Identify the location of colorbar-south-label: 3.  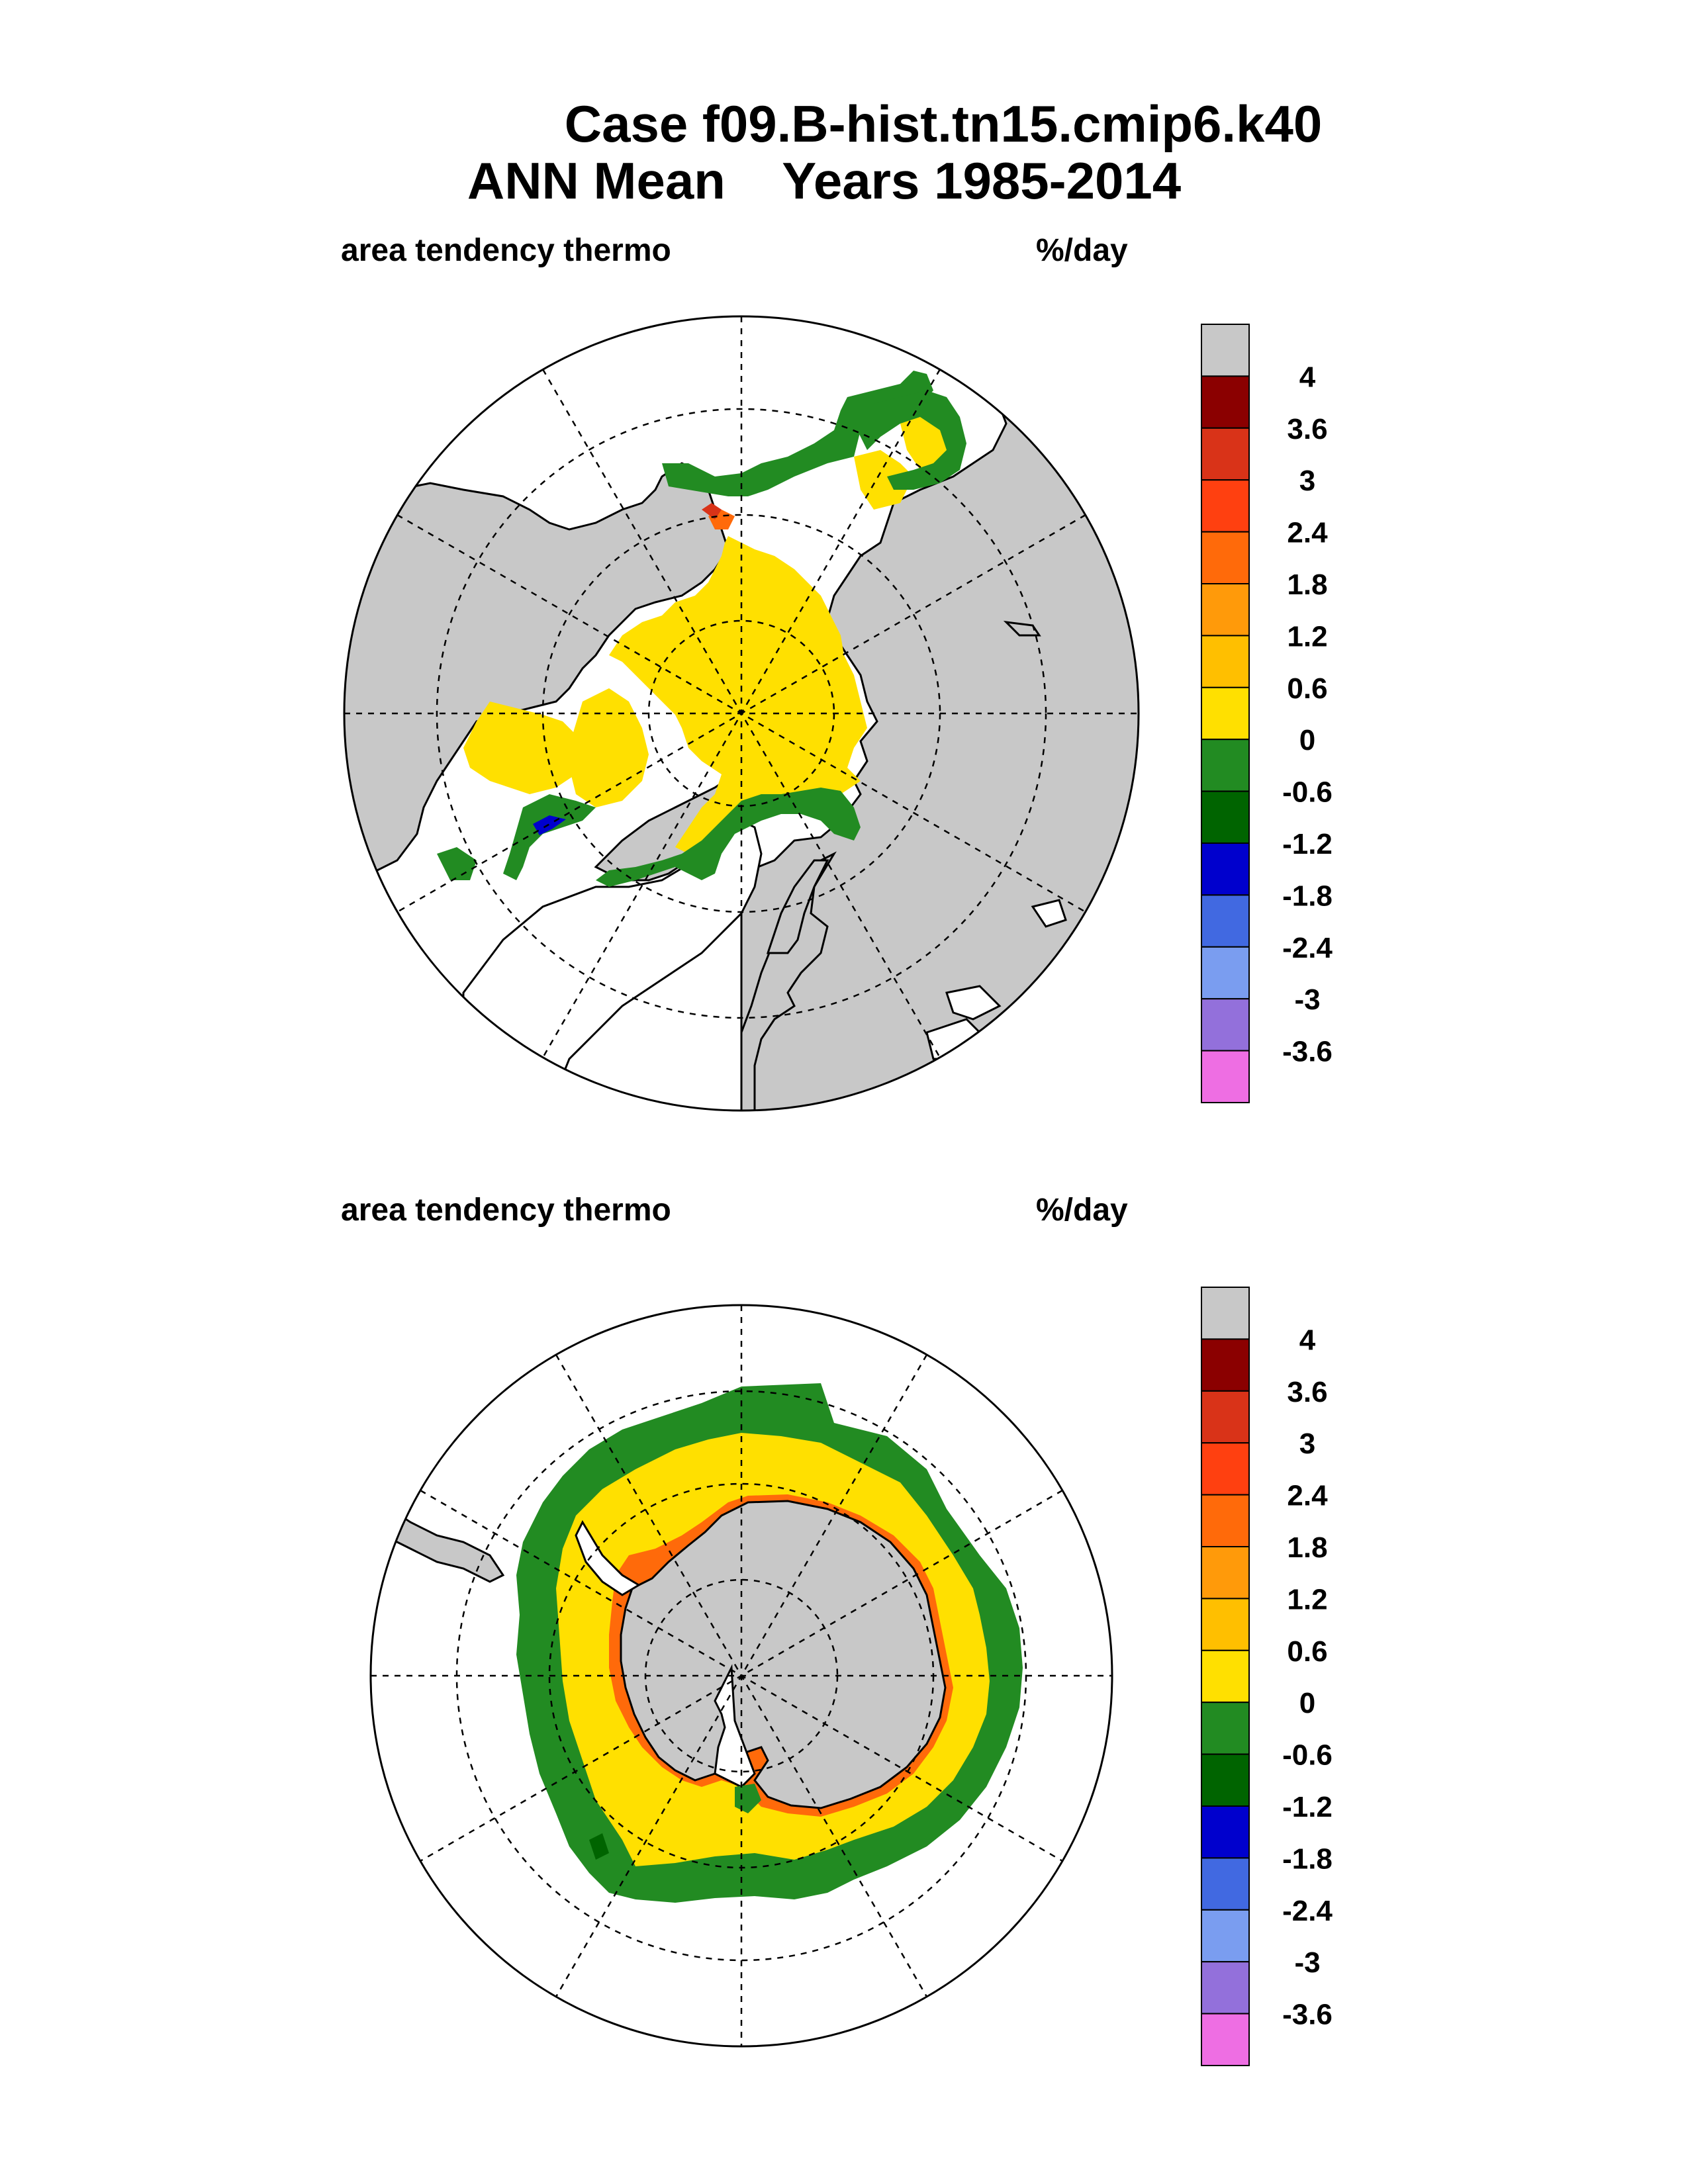
(1307, 1444).